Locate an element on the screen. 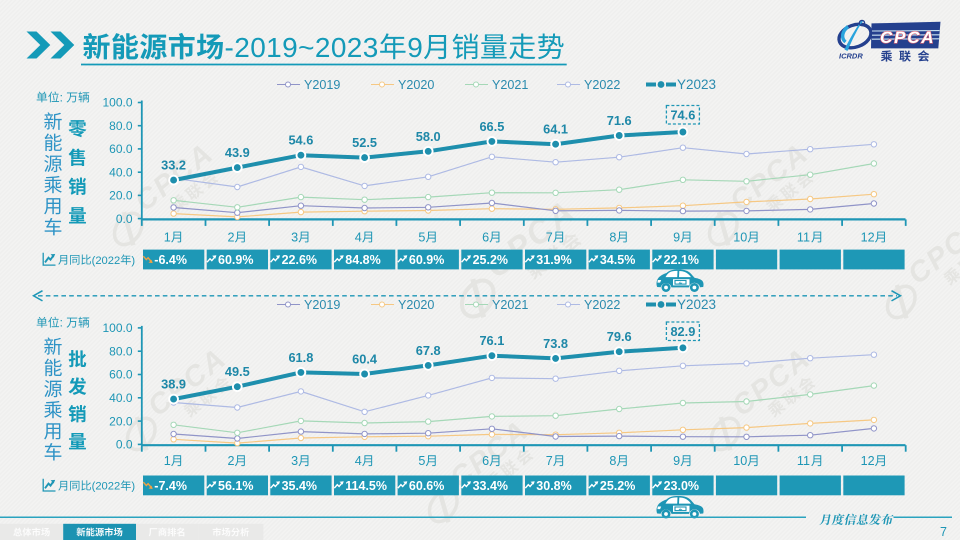 This screenshot has width=960, height=540. svg-text: -7.4% is located at coordinates (170, 486).